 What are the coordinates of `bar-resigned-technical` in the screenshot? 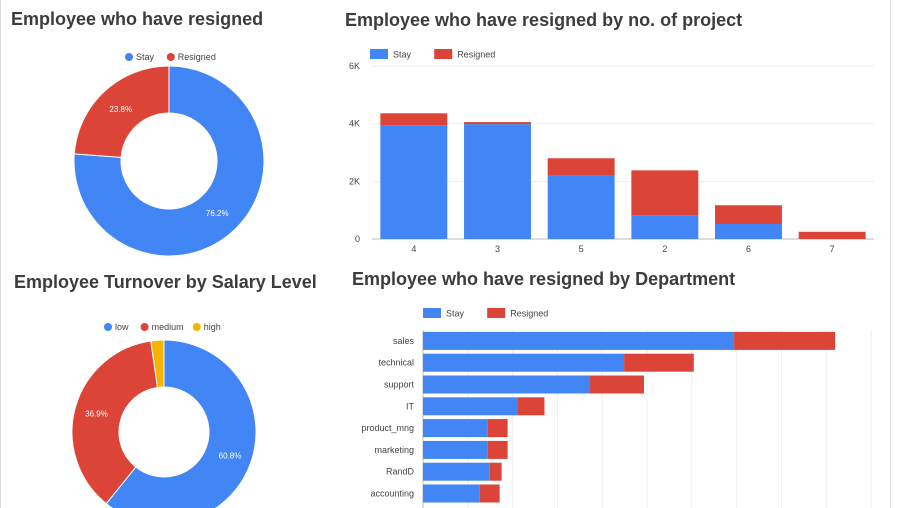 It's located at (659, 362).